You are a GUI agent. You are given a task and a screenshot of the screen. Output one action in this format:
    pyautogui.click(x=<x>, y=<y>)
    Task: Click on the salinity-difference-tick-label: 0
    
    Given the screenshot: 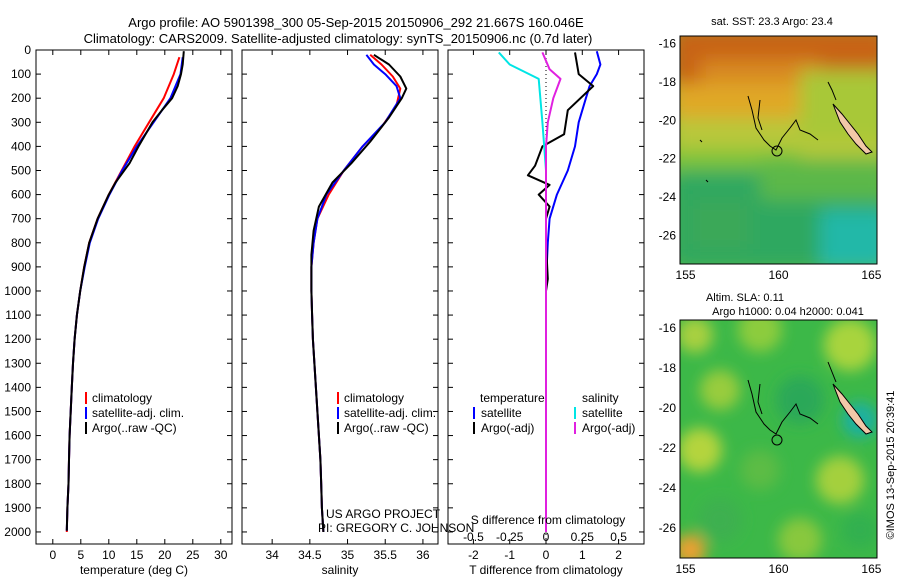 What is the action you would take?
    pyautogui.click(x=546, y=537)
    